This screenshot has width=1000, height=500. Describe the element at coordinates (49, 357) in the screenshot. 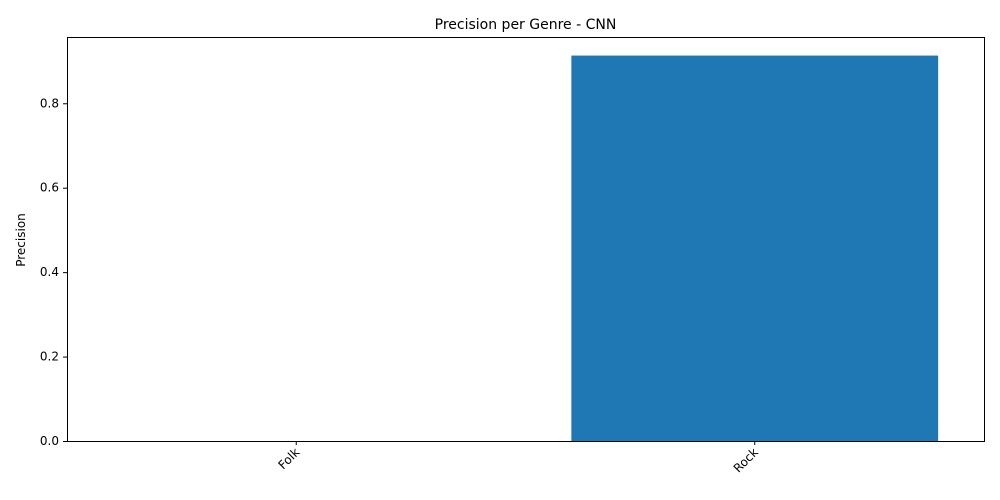

I see `y-tick-label: 0.2` at that location.